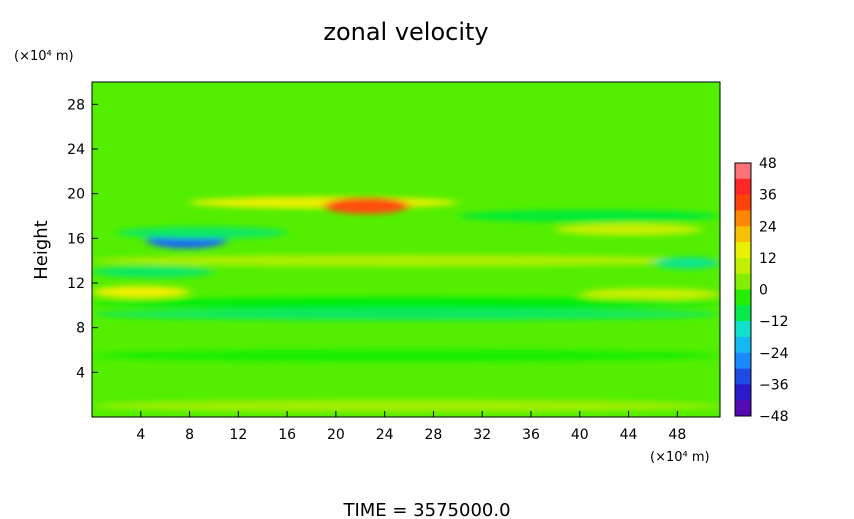  Describe the element at coordinates (385, 435) in the screenshot. I see `x-tick-label: 24` at that location.